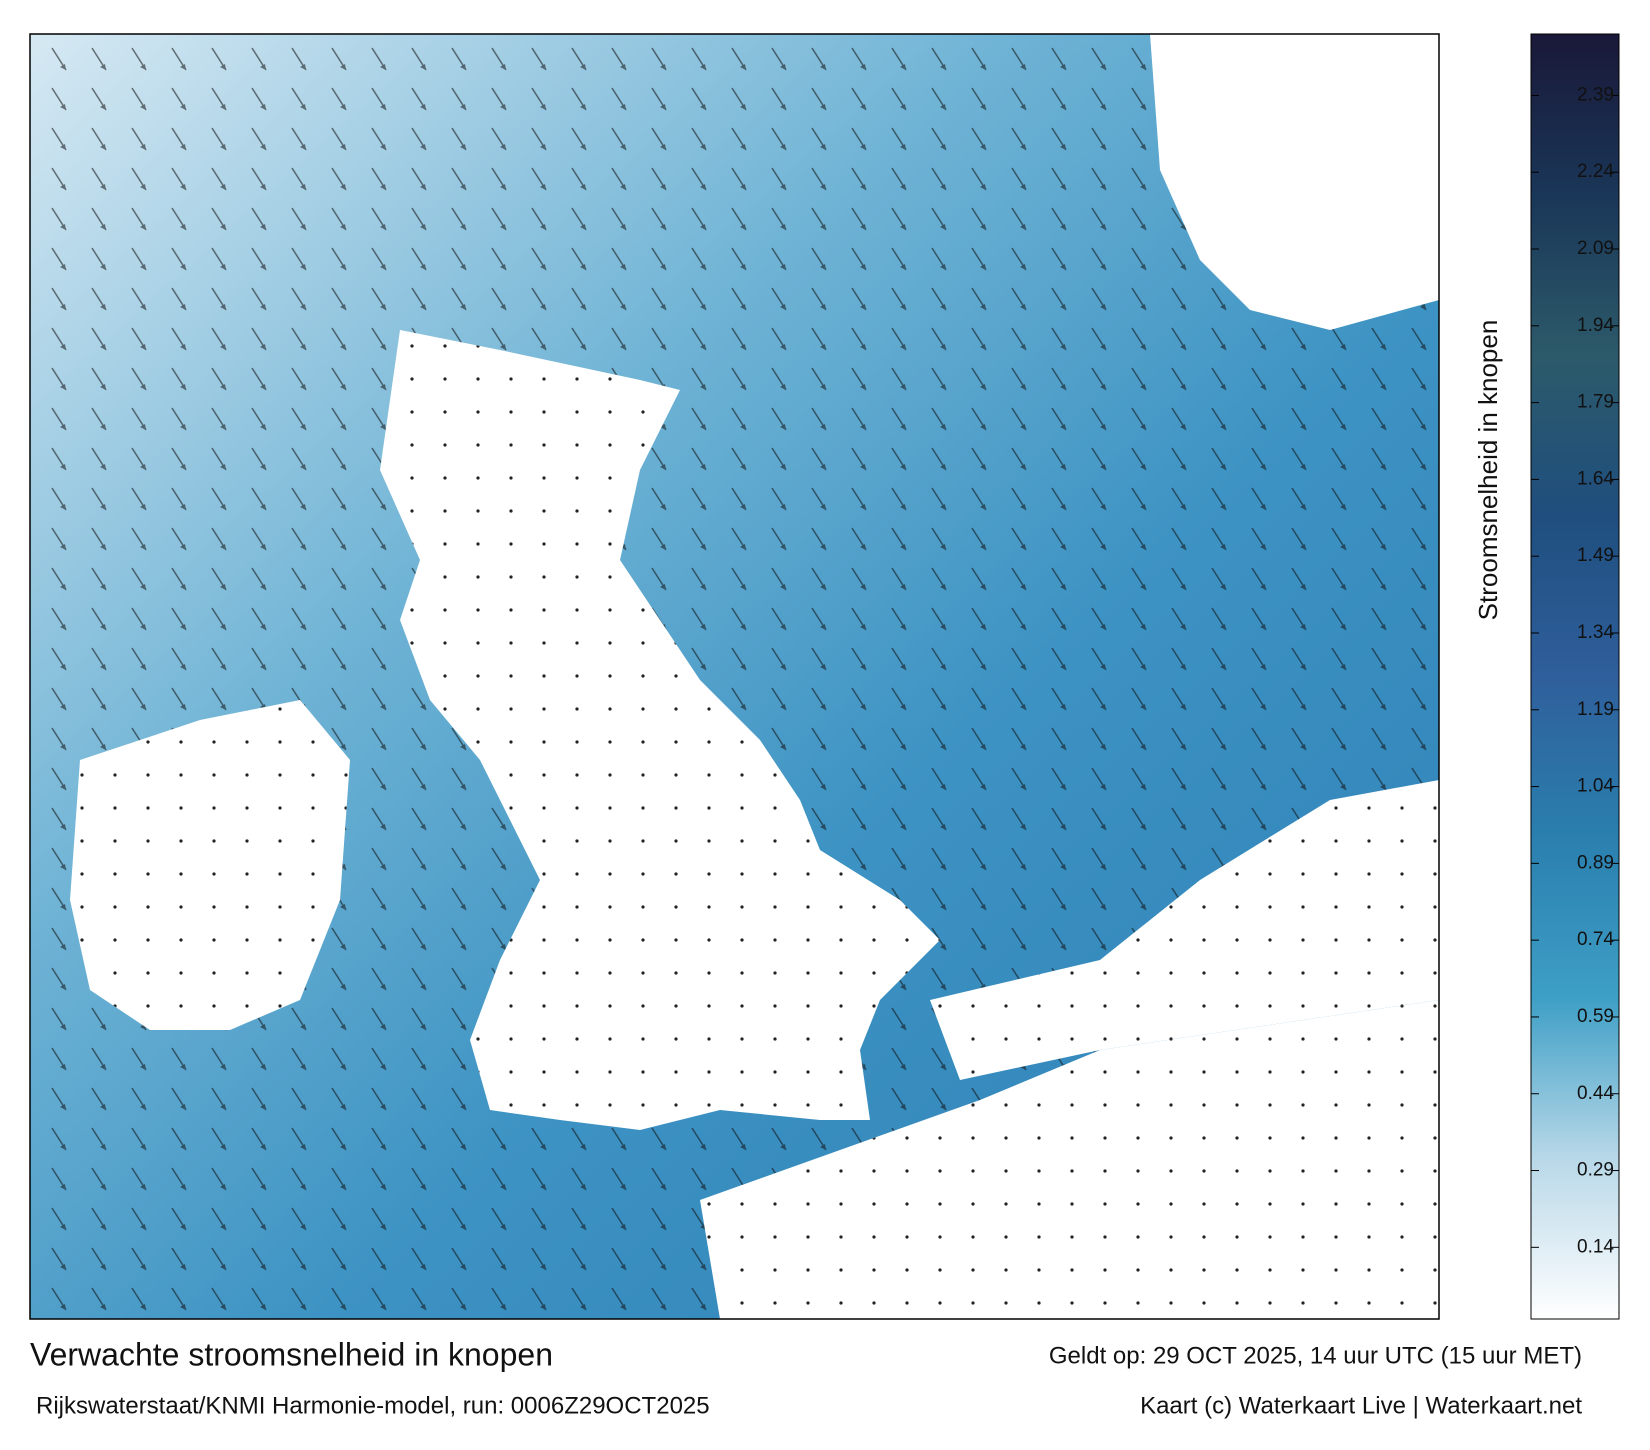 Image resolution: width=1650 pixels, height=1450 pixels. Describe the element at coordinates (1595, 325) in the screenshot. I see `colorbar-tick-label: 1.94` at that location.